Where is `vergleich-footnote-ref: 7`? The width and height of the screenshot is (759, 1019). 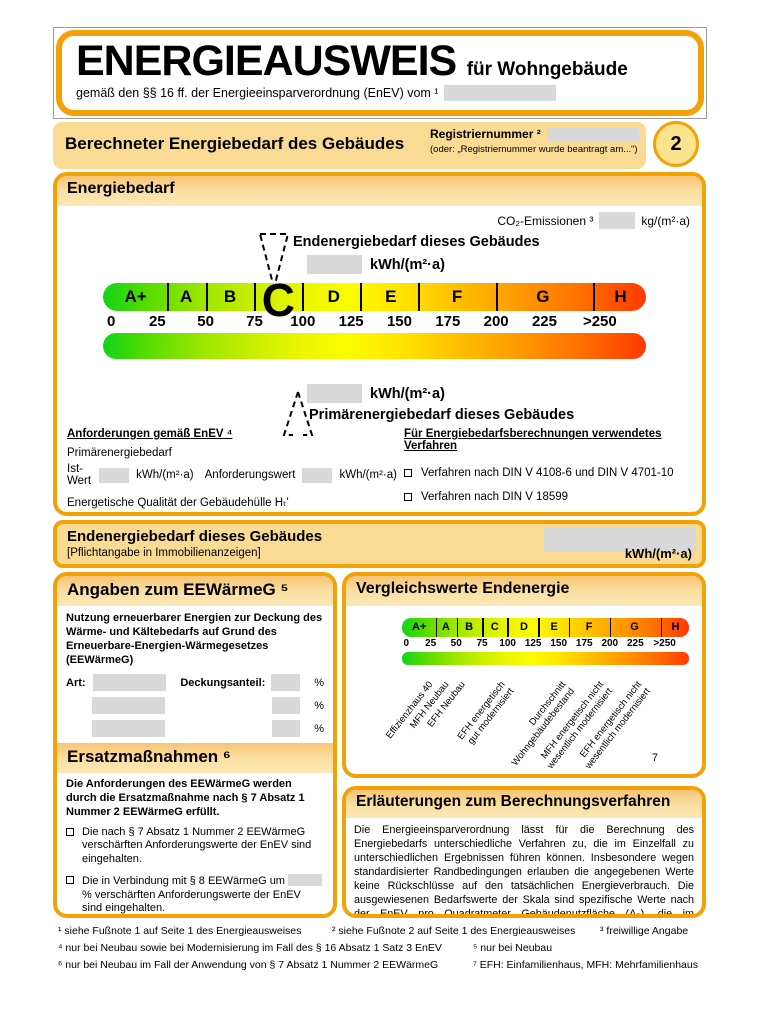 vergleich-footnote-ref: 7 is located at coordinates (654, 758).